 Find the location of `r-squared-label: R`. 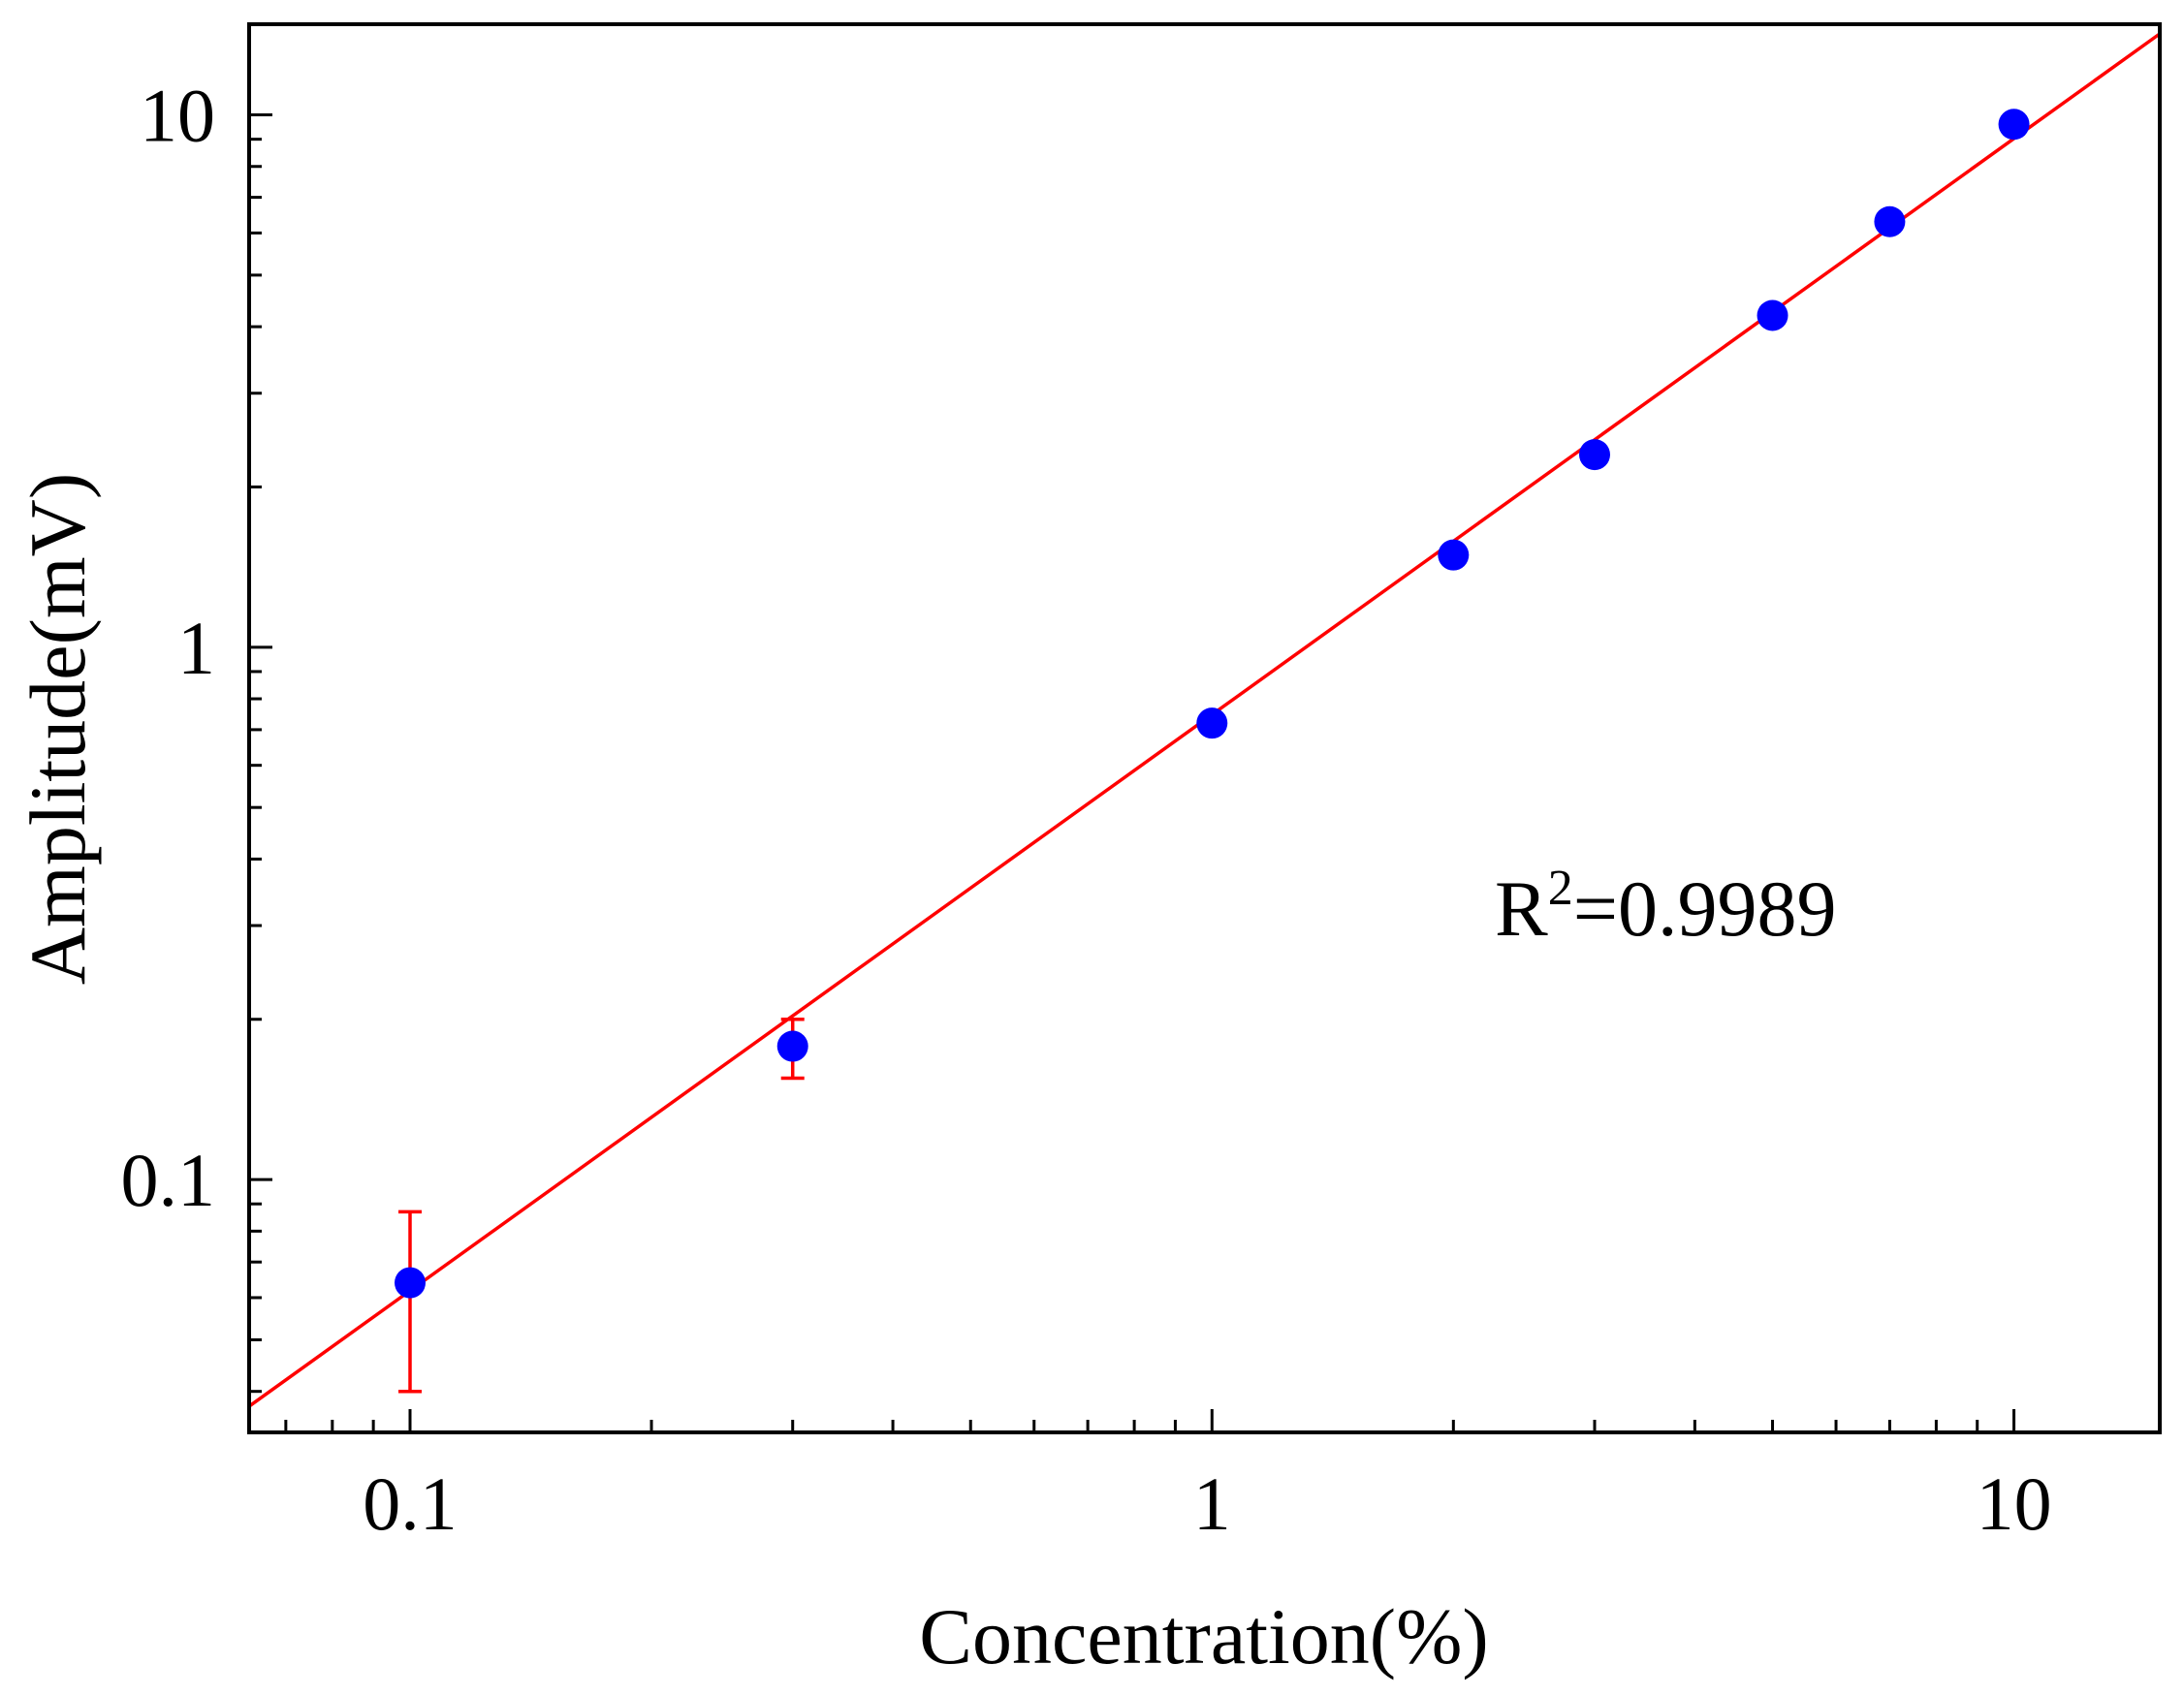

r-squared-label: R is located at coordinates (1521, 908).